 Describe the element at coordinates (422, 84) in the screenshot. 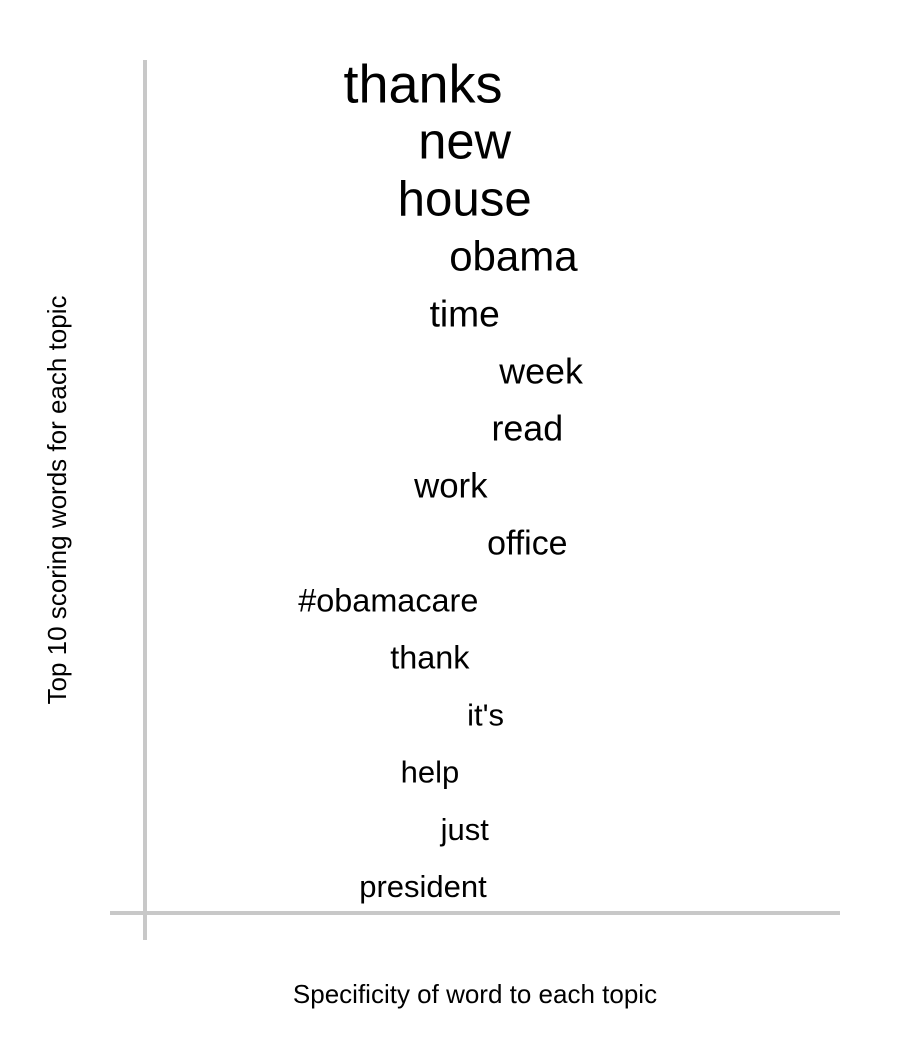

I see `word-label-1: thanks` at that location.